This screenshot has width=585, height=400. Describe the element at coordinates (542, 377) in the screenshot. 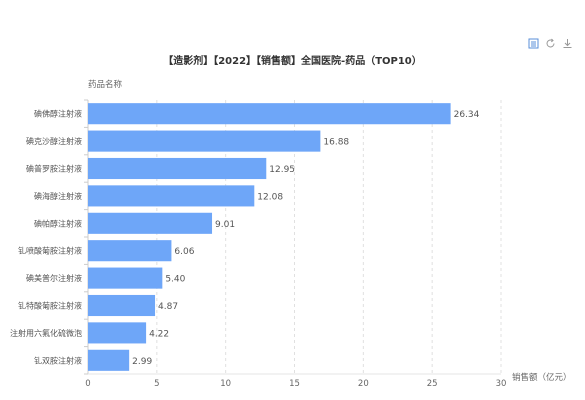

I see `x-axis-name: 销售额（亿元）` at that location.